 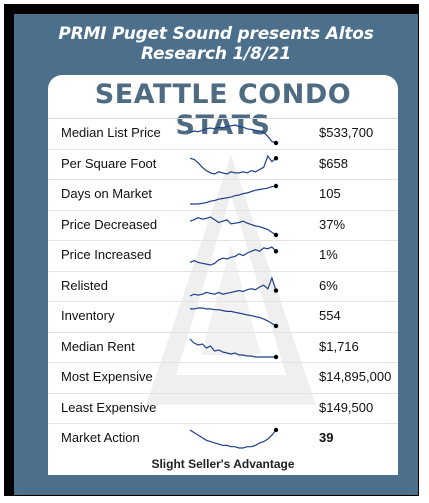 What do you see at coordinates (107, 376) in the screenshot?
I see `row-label: Most Expensive` at bounding box center [107, 376].